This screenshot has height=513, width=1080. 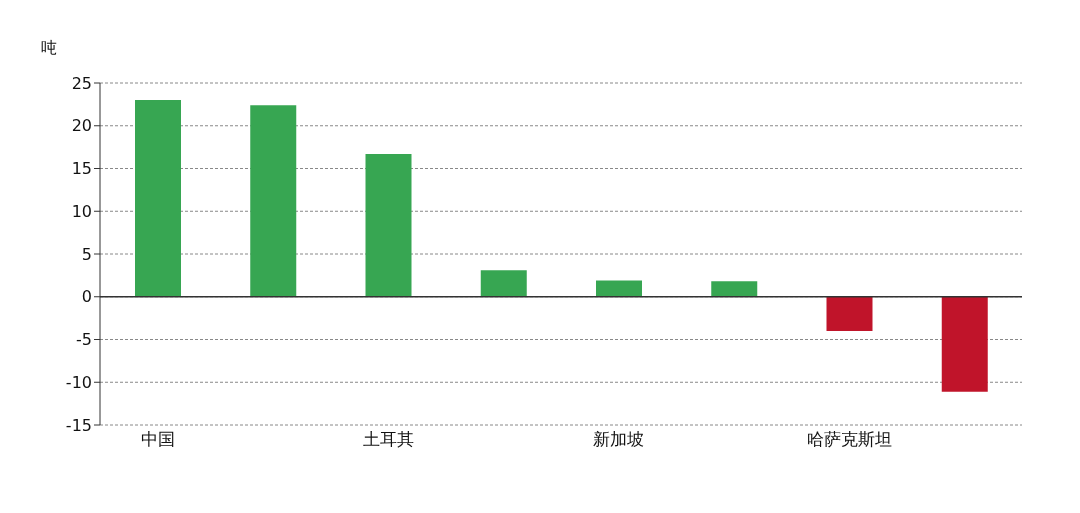 I want to click on y-tick-label: -10, so click(x=78, y=382).